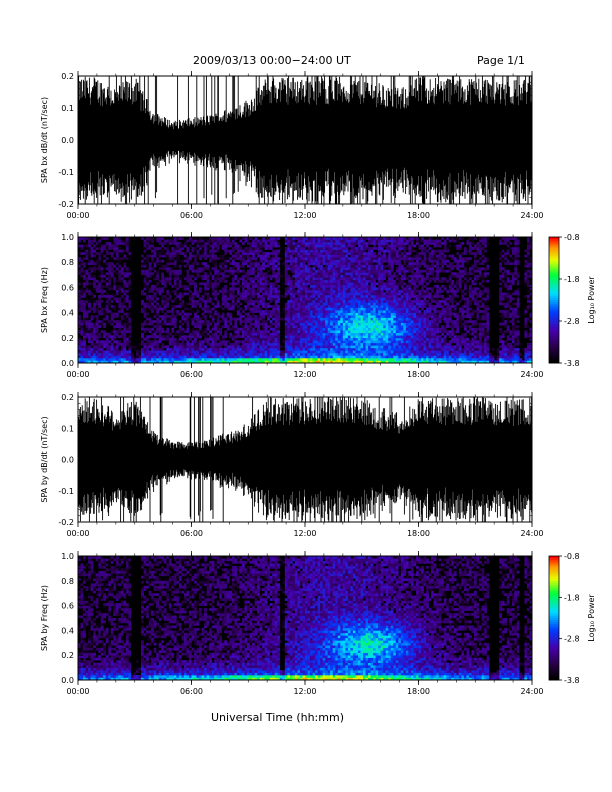  What do you see at coordinates (305, 618) in the screenshot?
I see `by_spectrogram-cells` at bounding box center [305, 618].